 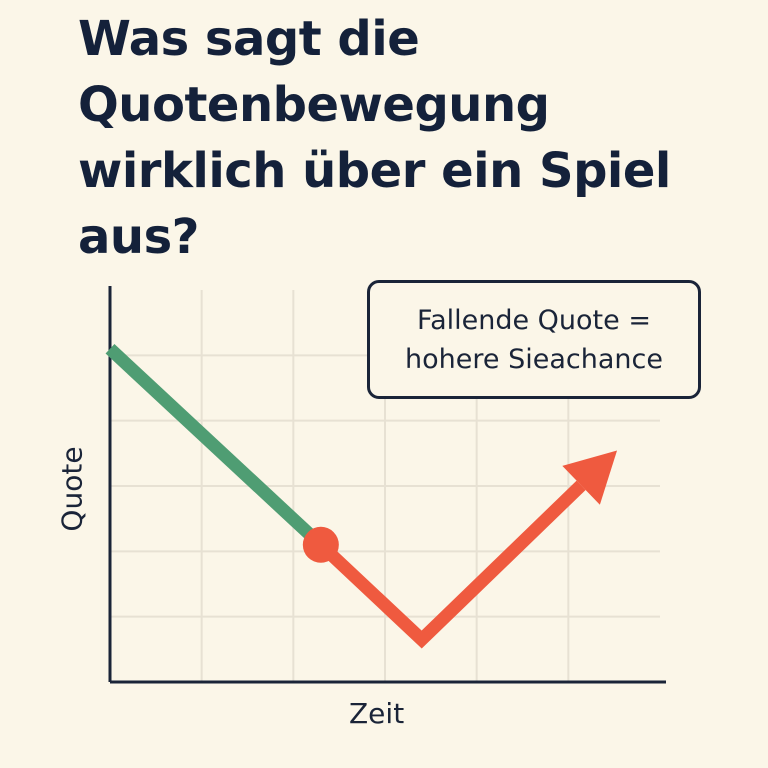 What do you see at coordinates (377, 713) in the screenshot?
I see `x-axis-label: Zeit` at bounding box center [377, 713].